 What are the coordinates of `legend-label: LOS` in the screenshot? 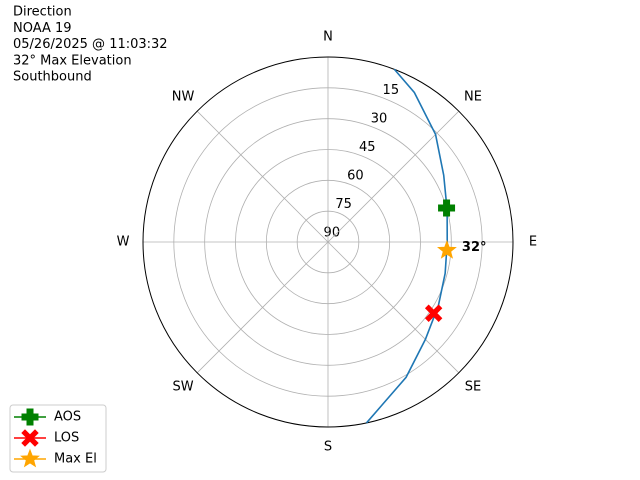 It's located at (66, 438).